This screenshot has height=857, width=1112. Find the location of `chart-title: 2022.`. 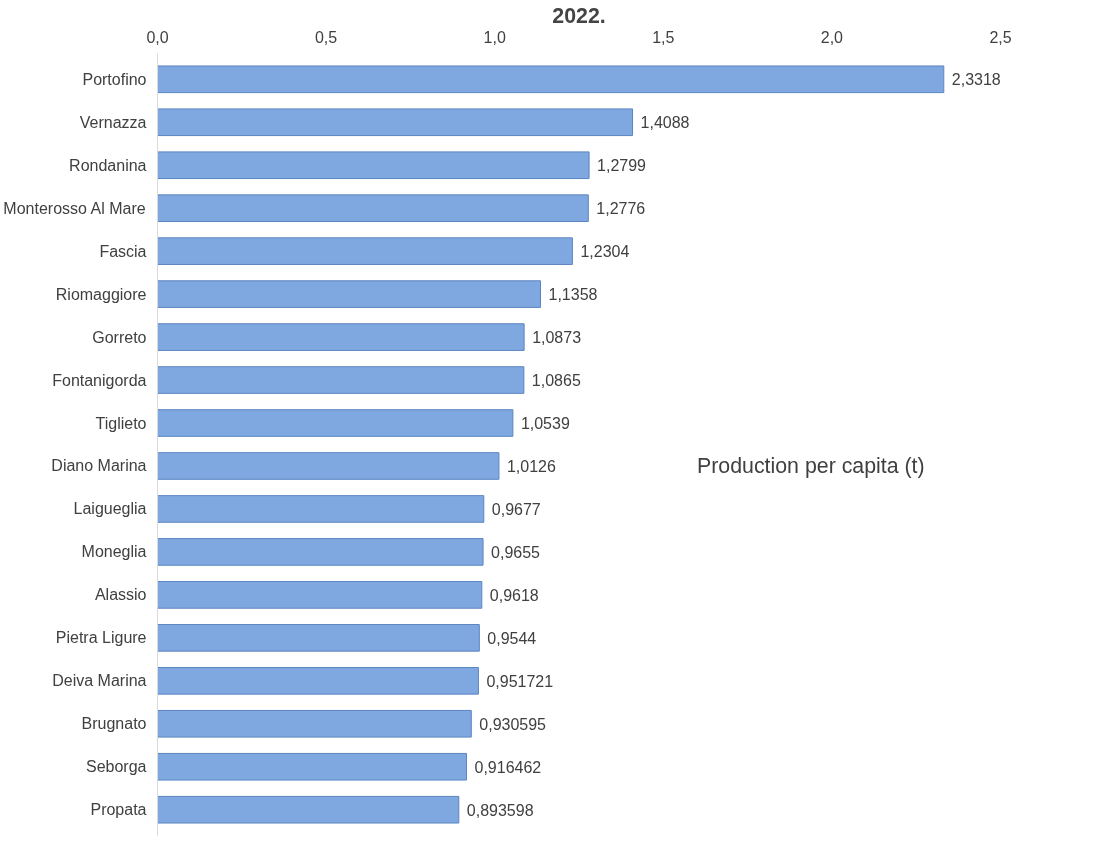

chart-title: 2022. is located at coordinates (579, 15).